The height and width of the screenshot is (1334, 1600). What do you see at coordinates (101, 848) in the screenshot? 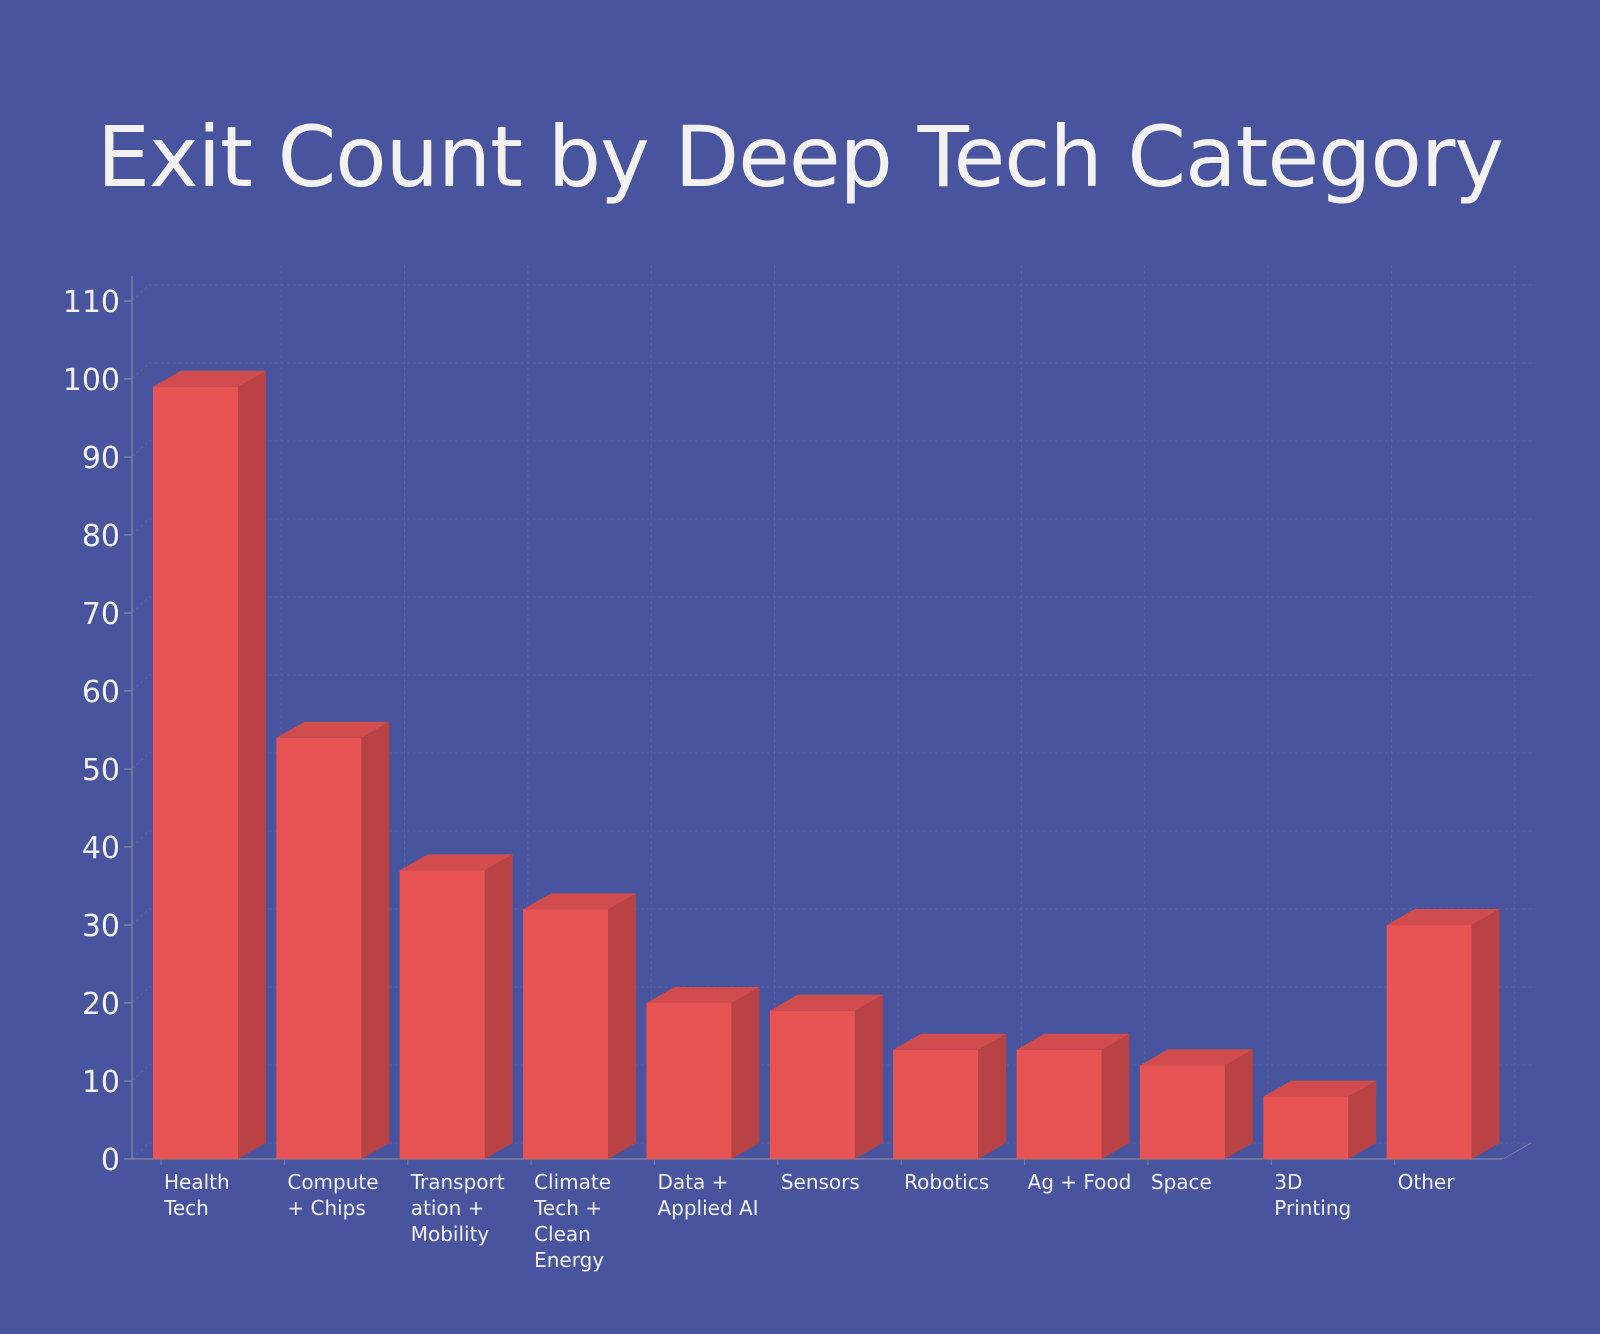
I see `y-tick-label: 40` at bounding box center [101, 848].